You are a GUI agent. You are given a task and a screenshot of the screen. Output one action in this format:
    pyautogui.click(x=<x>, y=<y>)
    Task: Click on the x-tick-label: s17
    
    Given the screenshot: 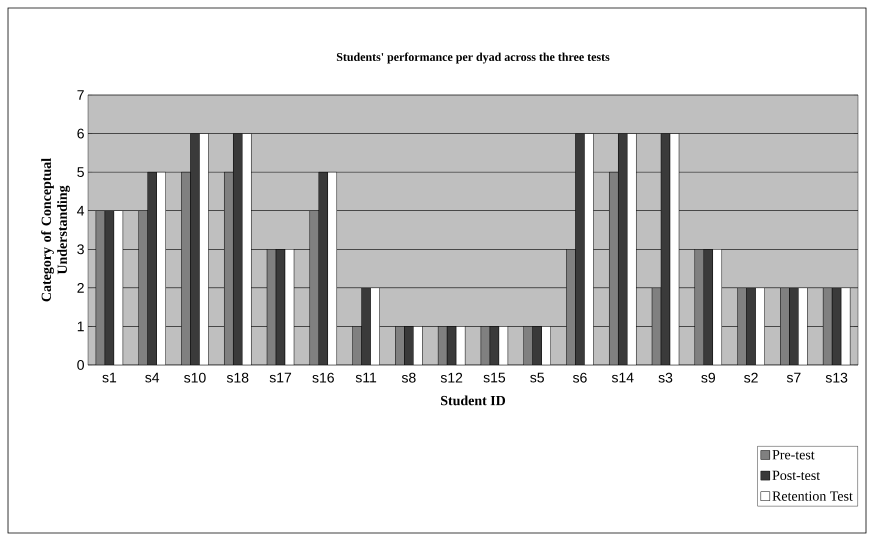 What is the action you would take?
    pyautogui.click(x=281, y=377)
    